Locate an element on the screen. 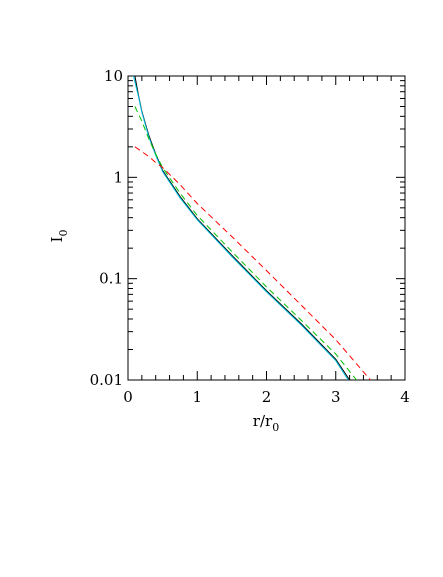 This screenshot has height=577, width=443. x-tick-label: 2 is located at coordinates (267, 397).